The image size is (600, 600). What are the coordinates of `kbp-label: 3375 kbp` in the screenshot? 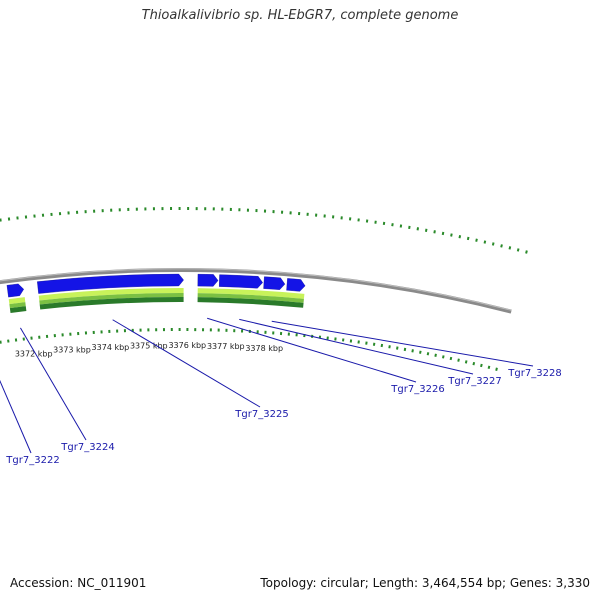 It's located at (149, 345).